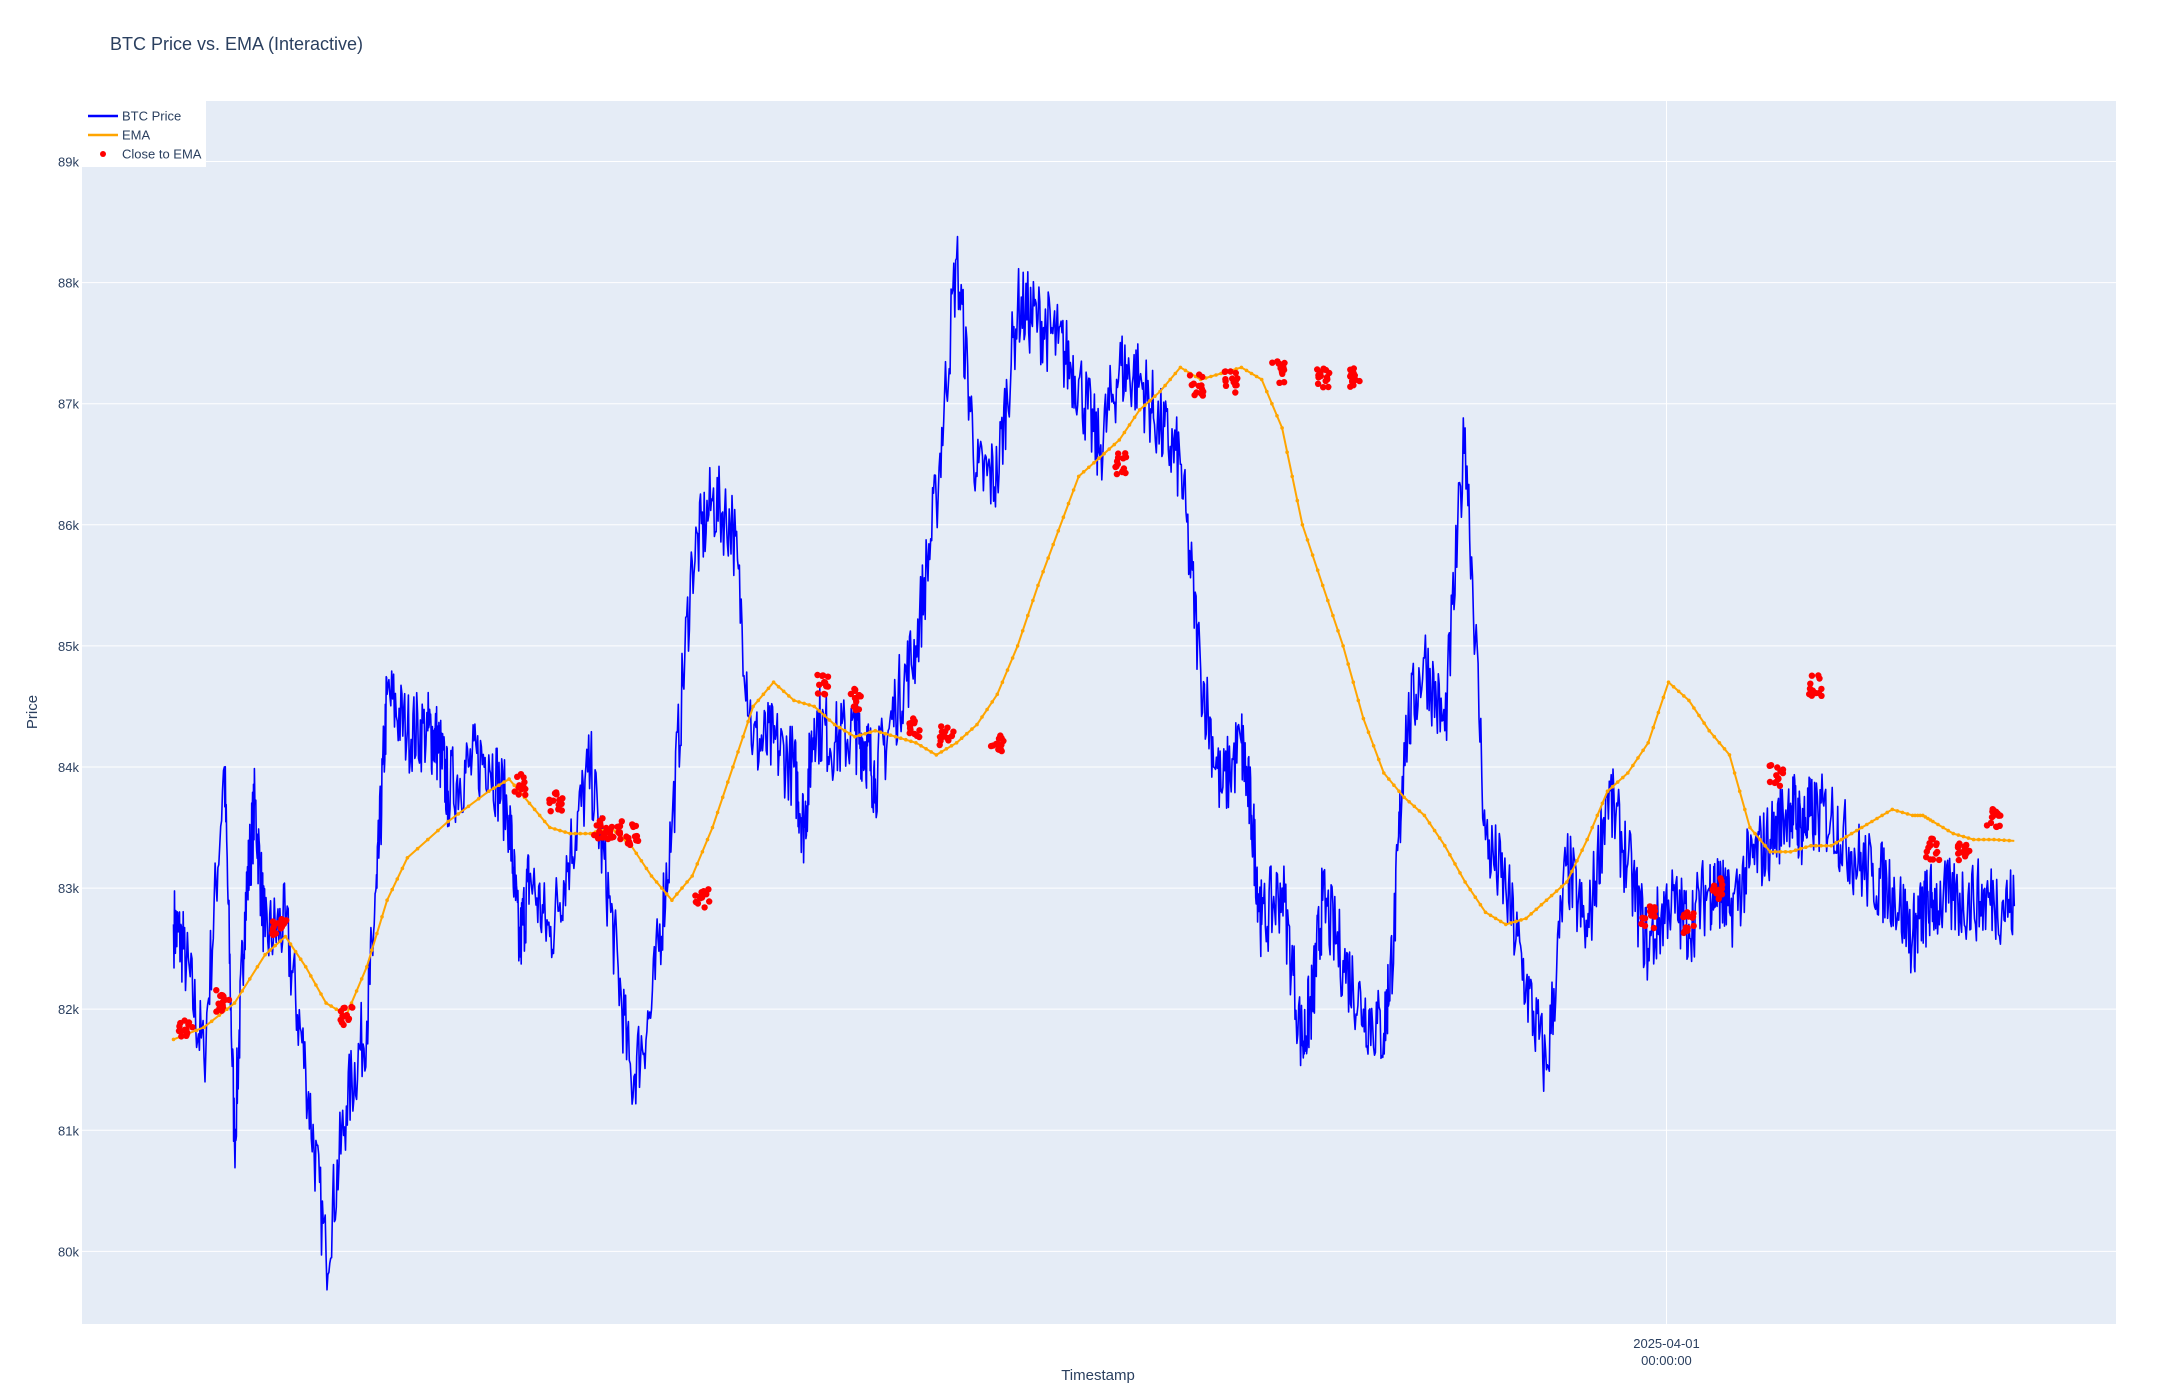  Describe the element at coordinates (136, 135) in the screenshot. I see `legend-item-label: EMA` at that location.